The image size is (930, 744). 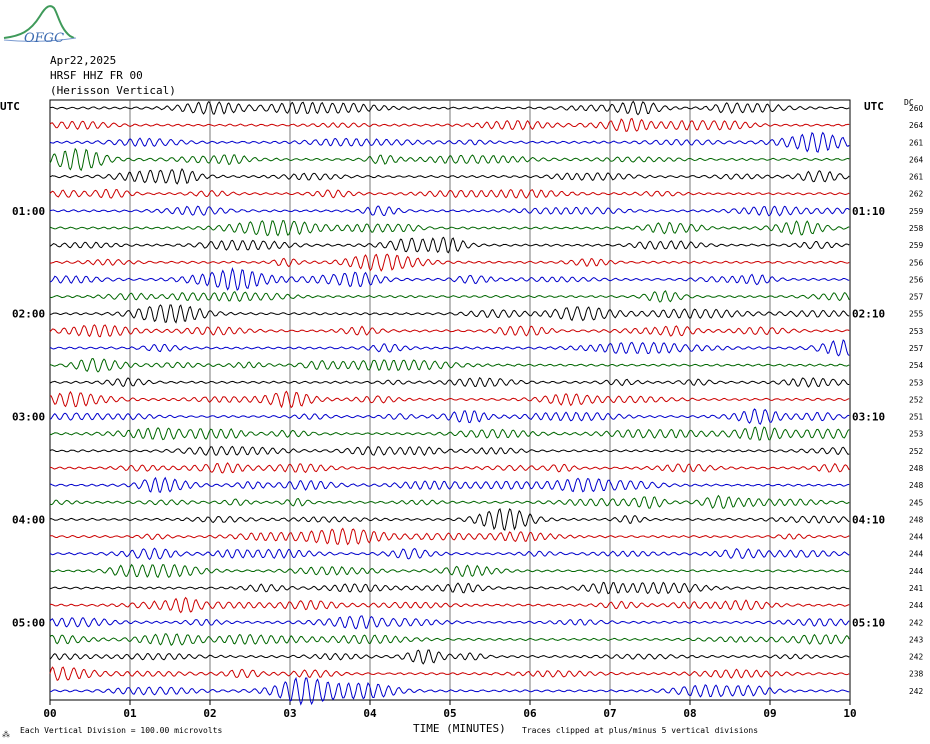 I want to click on left-time-label: 04:00, so click(x=28, y=519).